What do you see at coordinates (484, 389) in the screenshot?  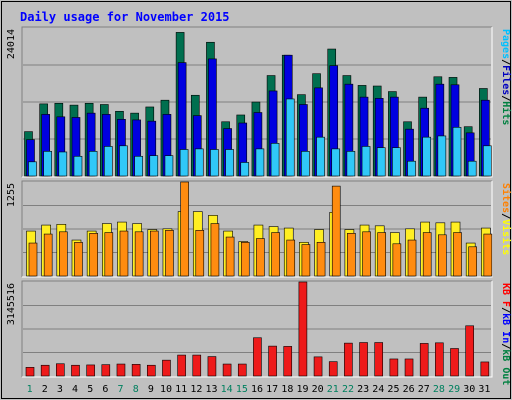 I see `day-label-31: 31` at bounding box center [484, 389].